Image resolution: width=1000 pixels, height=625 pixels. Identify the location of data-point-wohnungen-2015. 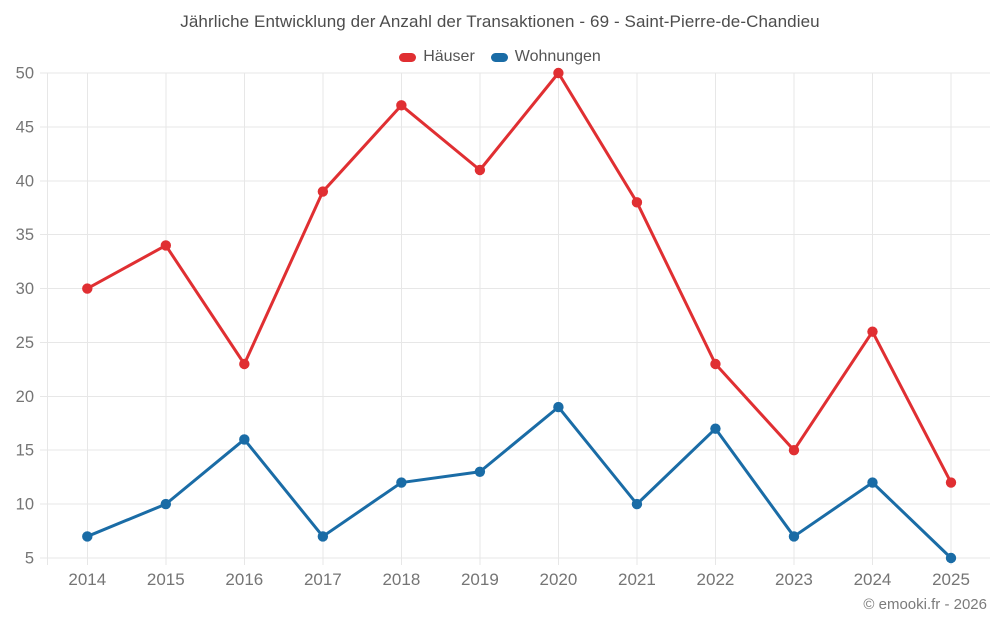
(166, 504).